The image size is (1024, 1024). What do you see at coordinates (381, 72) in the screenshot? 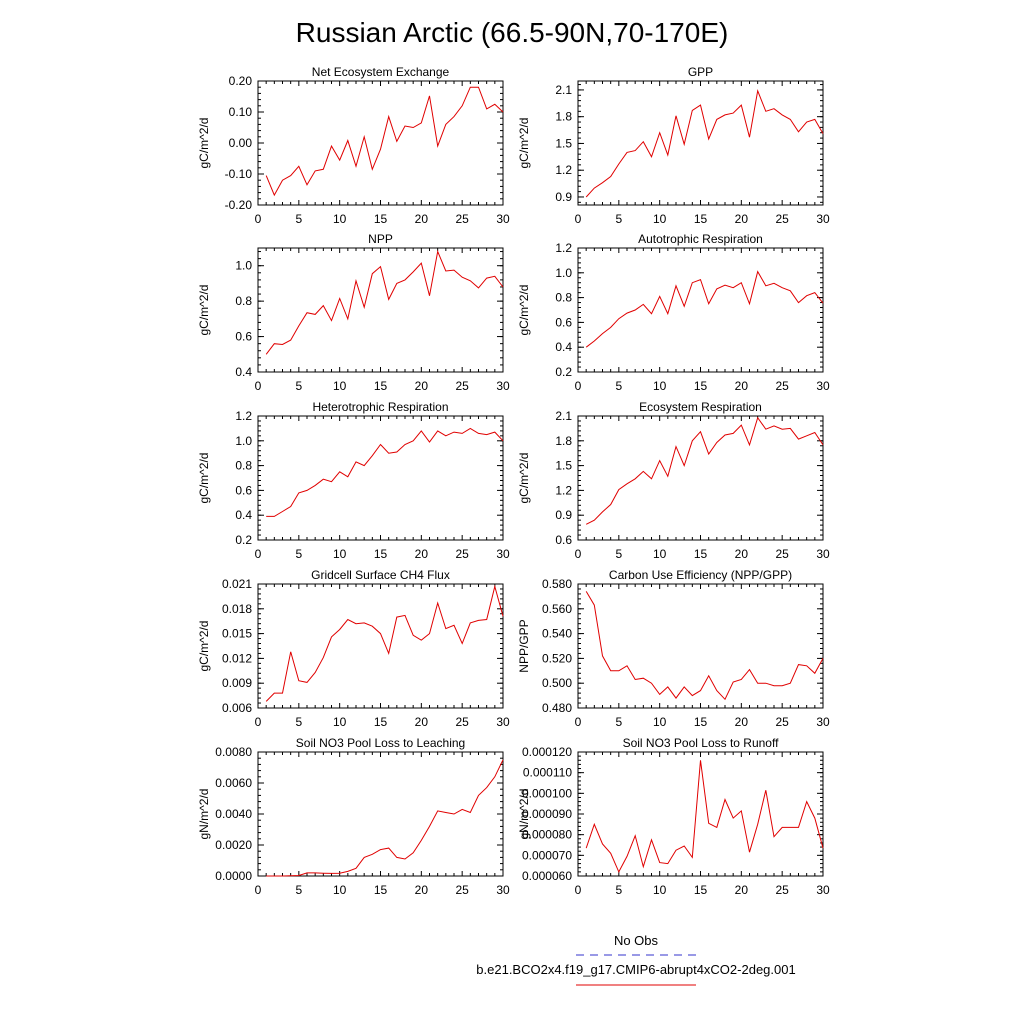
I see `panel-title: Net Ecosystem Exchange` at bounding box center [381, 72].